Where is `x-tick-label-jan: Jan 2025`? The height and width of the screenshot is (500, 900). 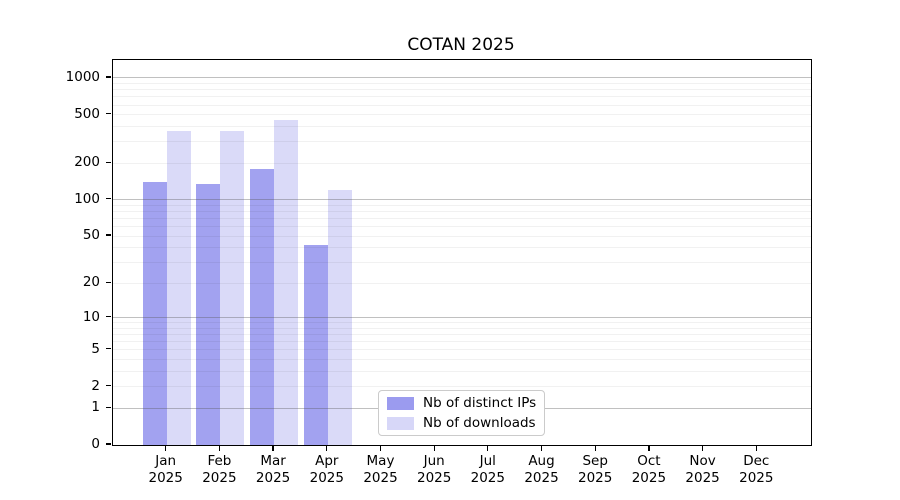
x-tick-label-jan: Jan 2025 is located at coordinates (165, 469).